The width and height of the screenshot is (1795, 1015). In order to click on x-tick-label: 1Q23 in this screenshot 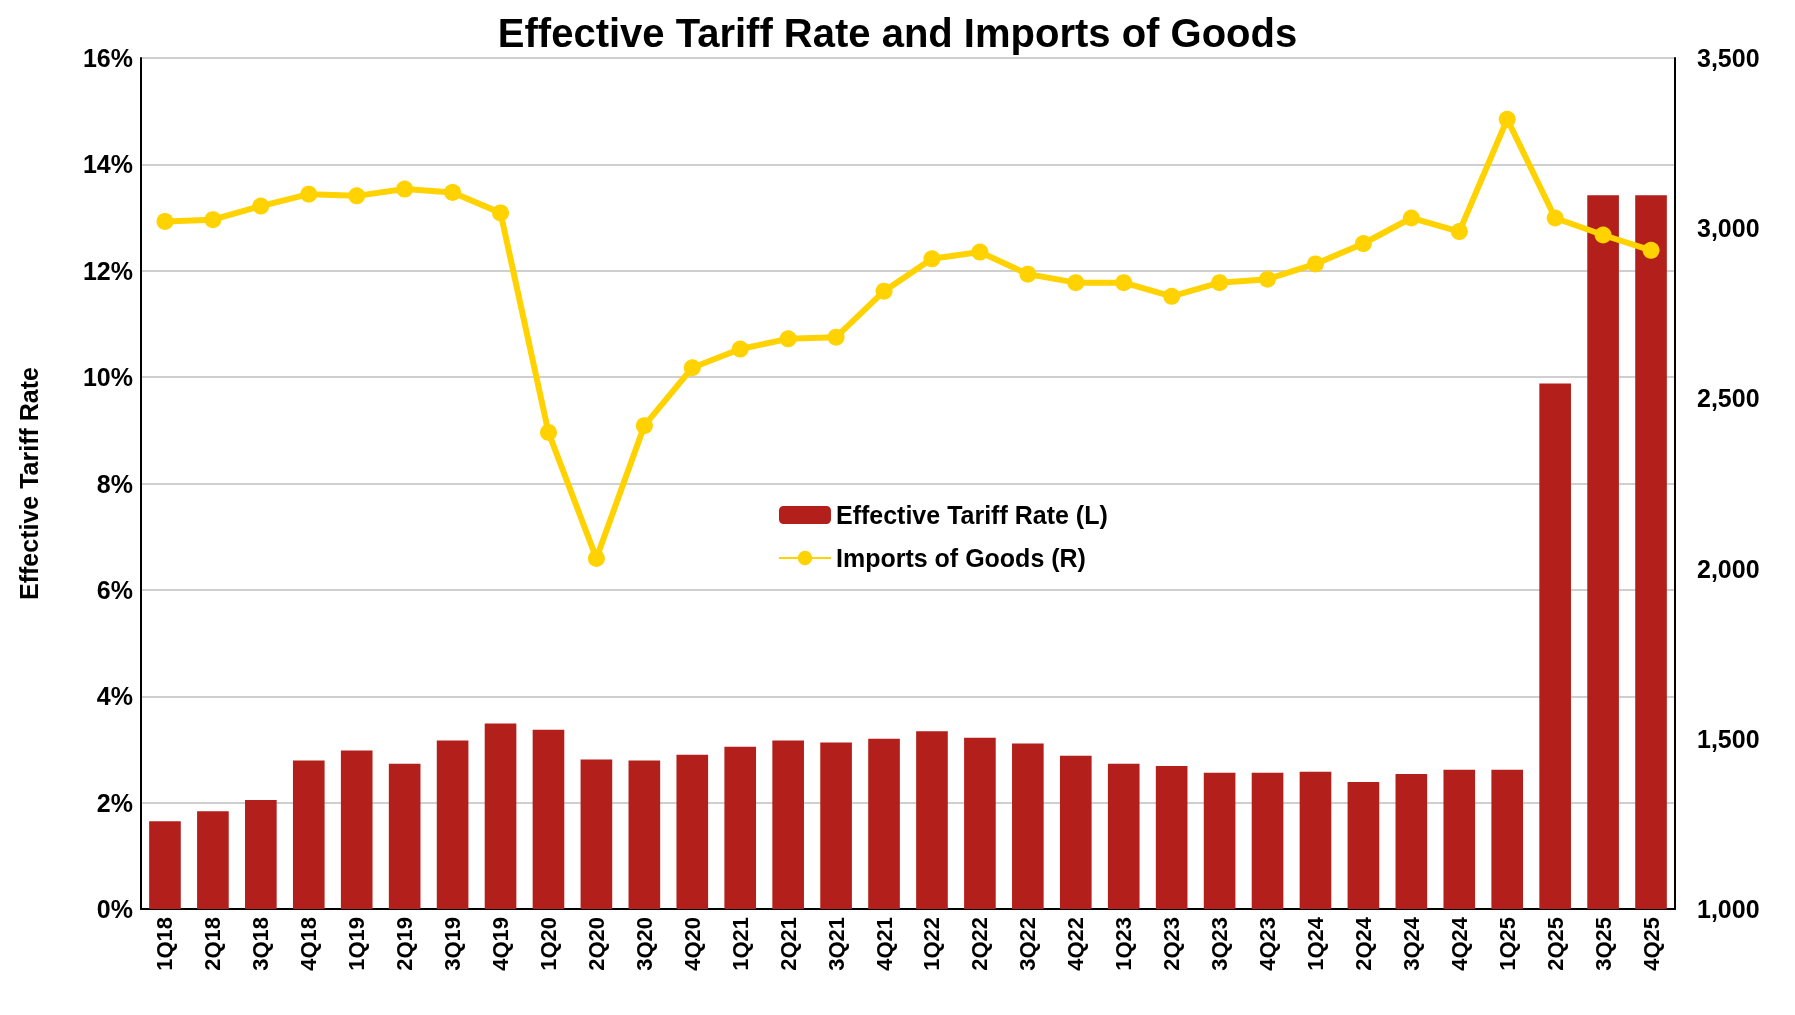, I will do `click(1124, 944)`.